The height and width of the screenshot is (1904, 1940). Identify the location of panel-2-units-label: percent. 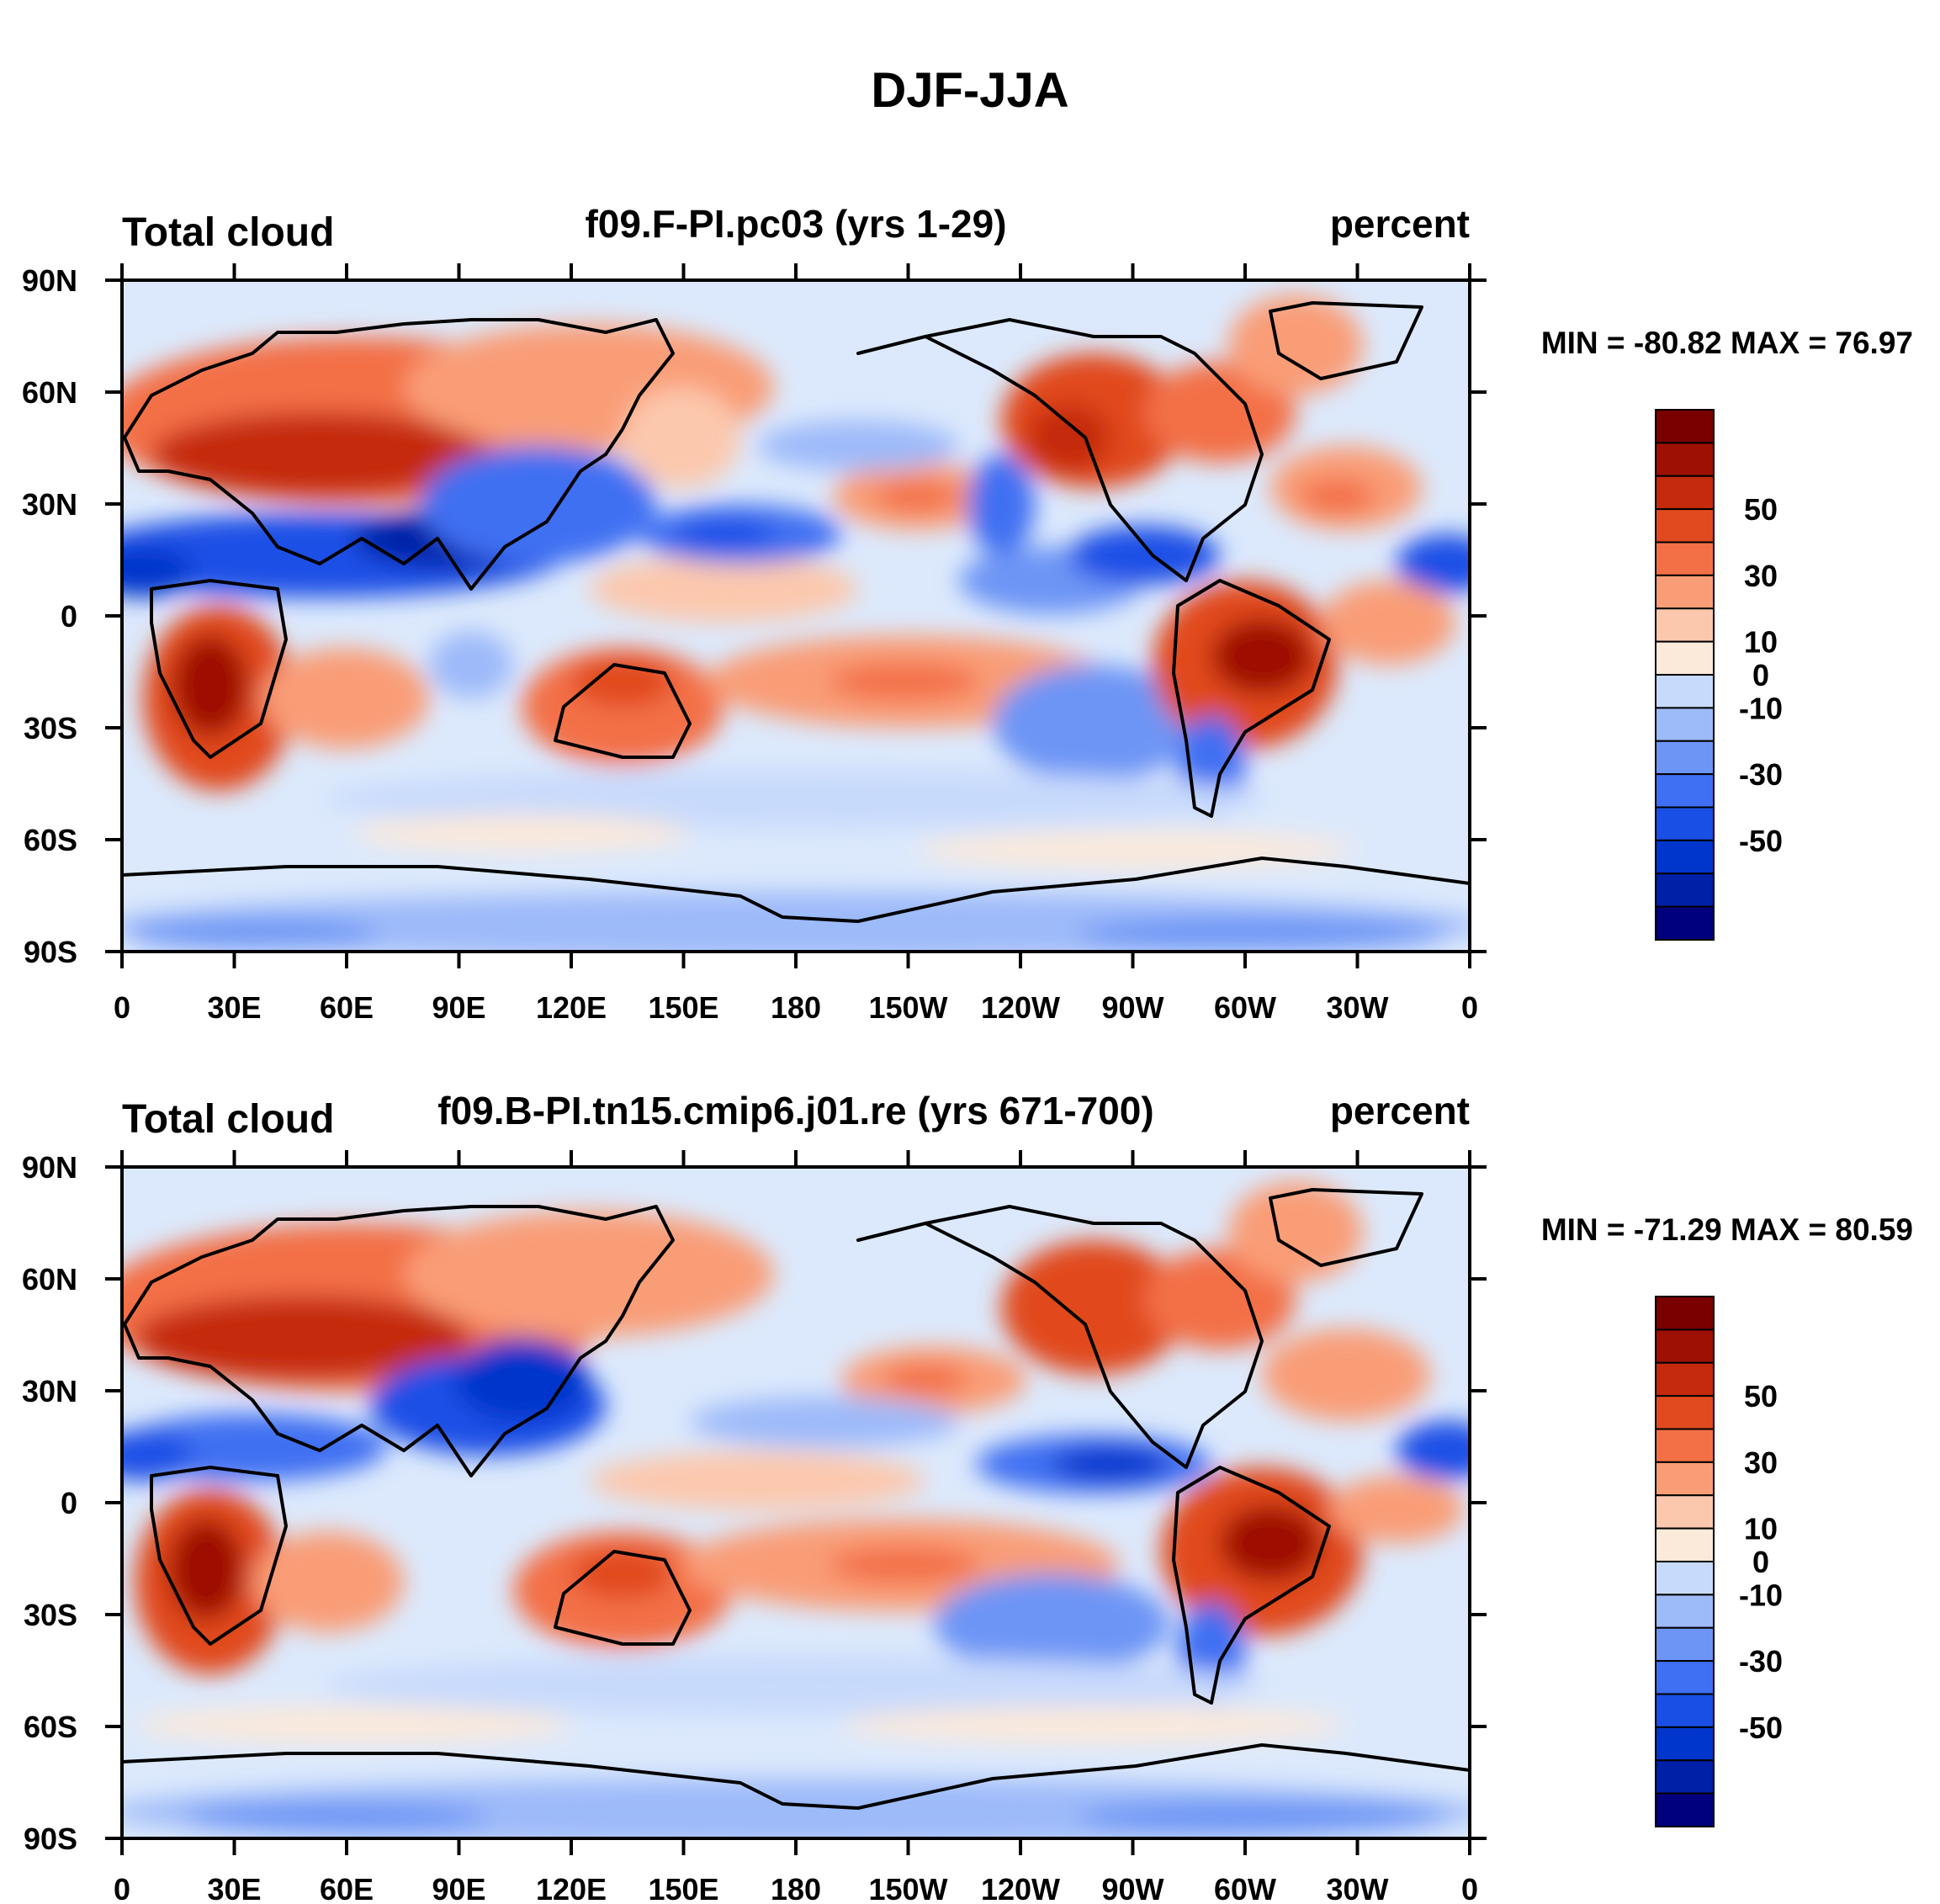
(1400, 1110).